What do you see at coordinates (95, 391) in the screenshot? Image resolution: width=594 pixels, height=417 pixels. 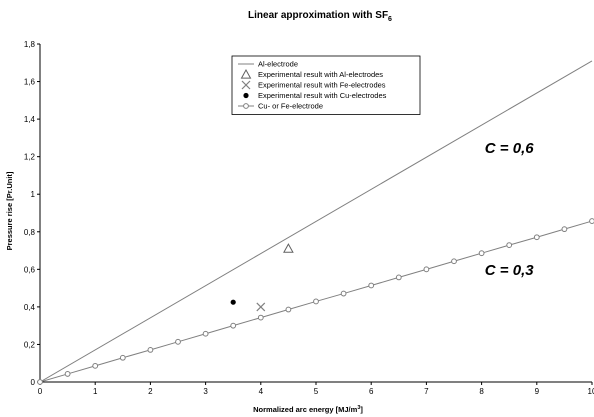 I see `x-tick-label: 1` at bounding box center [95, 391].